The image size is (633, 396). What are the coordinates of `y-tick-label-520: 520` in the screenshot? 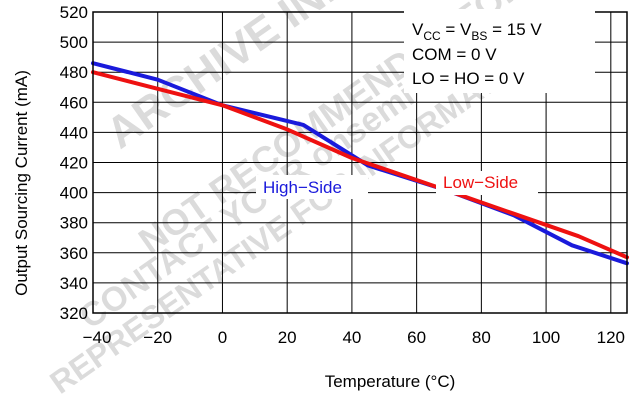 It's located at (74, 12).